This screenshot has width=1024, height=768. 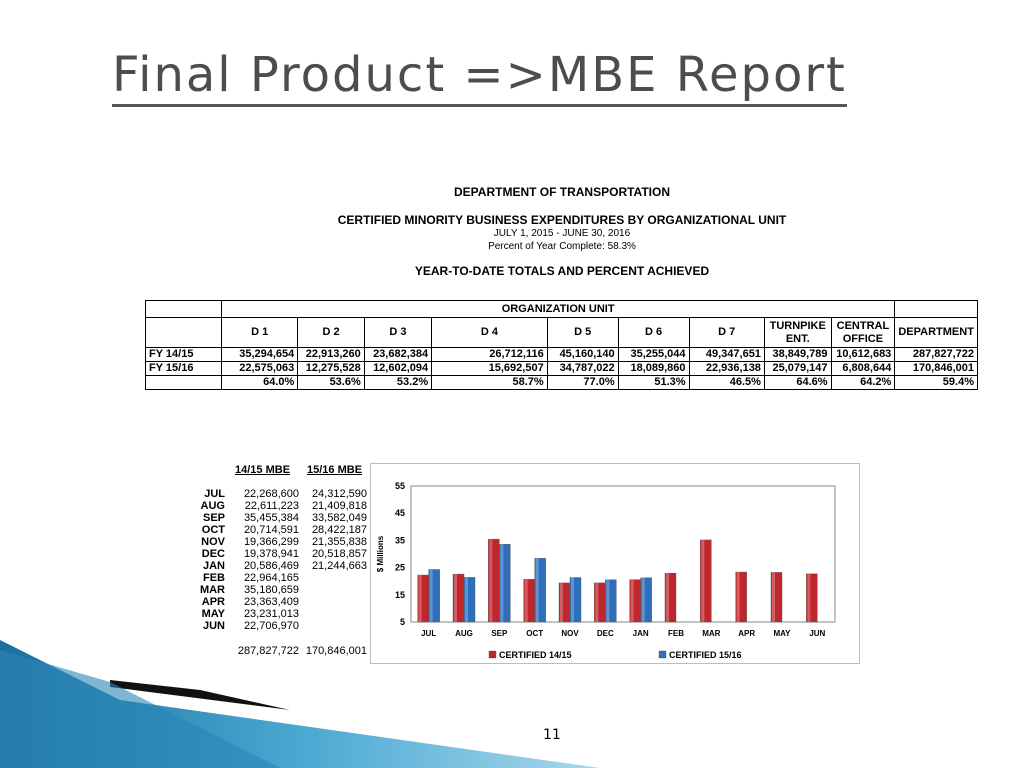 What do you see at coordinates (339, 494) in the screenshot?
I see `month-value: 24,312,590` at bounding box center [339, 494].